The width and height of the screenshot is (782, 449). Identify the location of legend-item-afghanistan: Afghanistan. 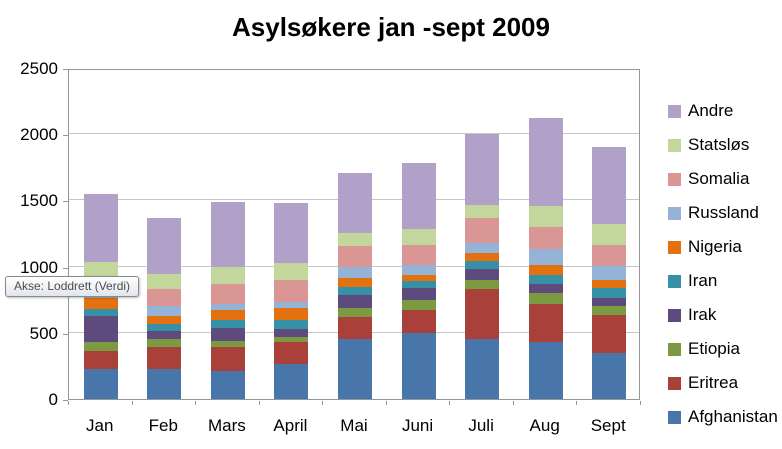
(723, 417).